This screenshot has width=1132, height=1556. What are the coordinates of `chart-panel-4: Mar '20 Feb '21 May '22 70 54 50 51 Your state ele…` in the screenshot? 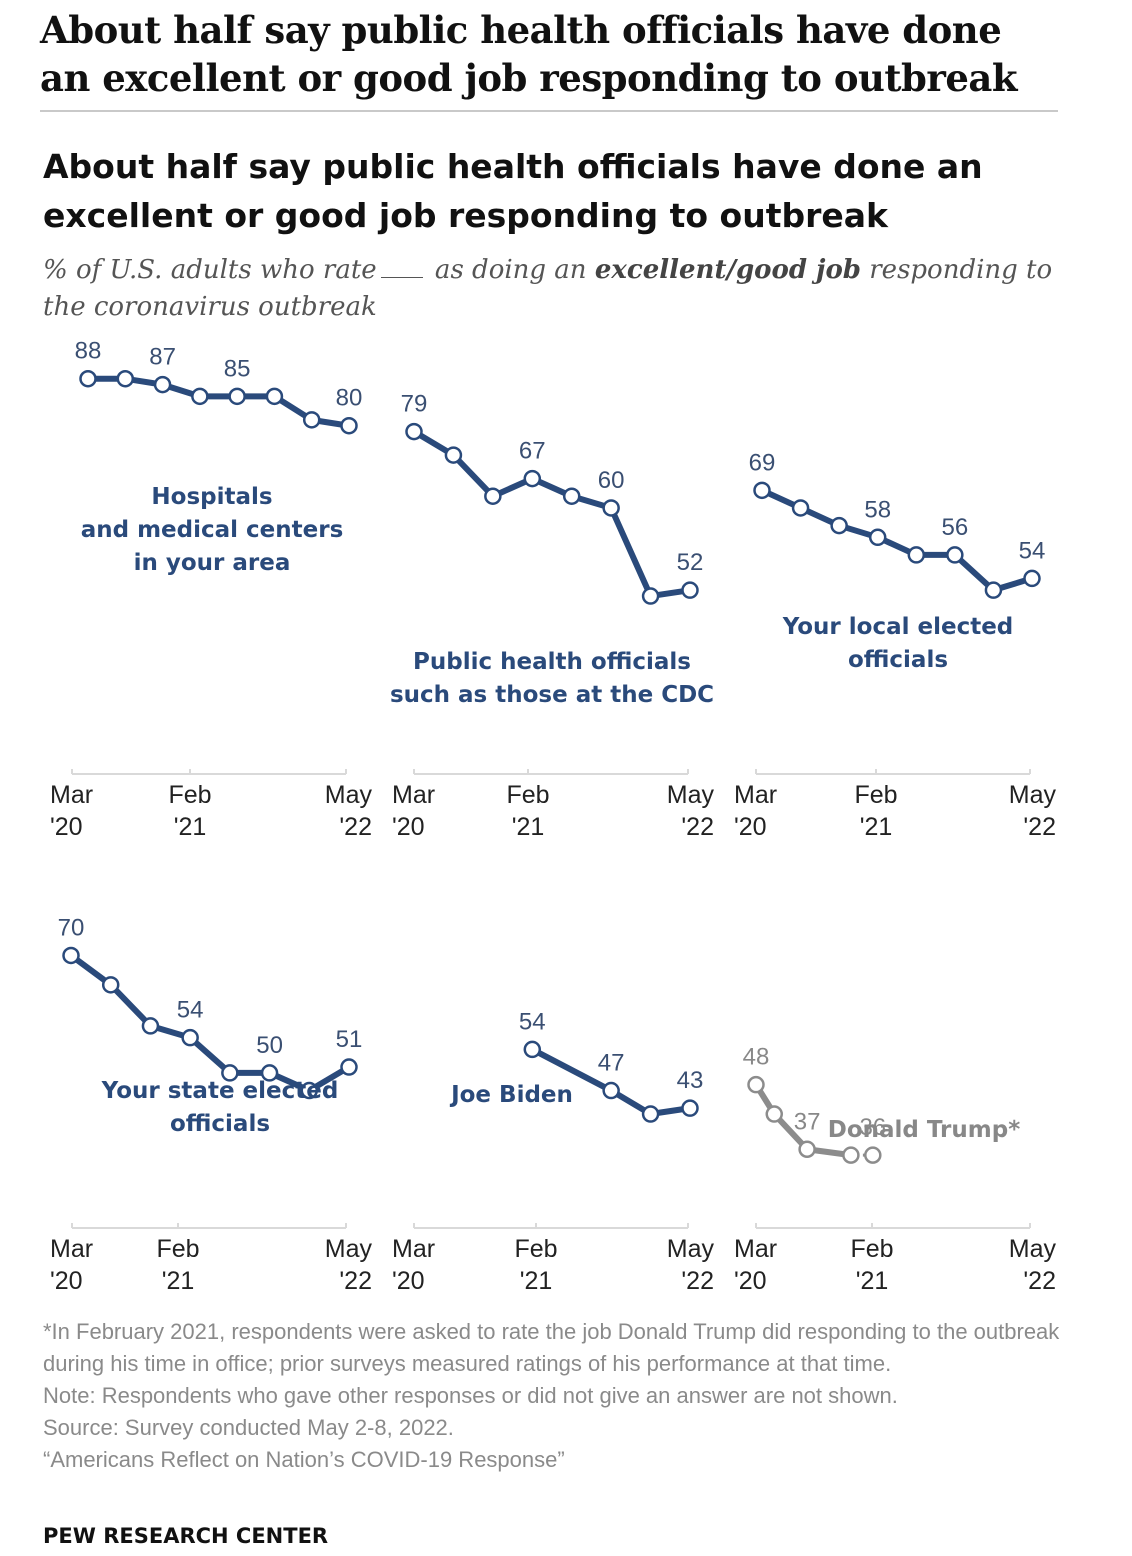 It's located at (211, 1104).